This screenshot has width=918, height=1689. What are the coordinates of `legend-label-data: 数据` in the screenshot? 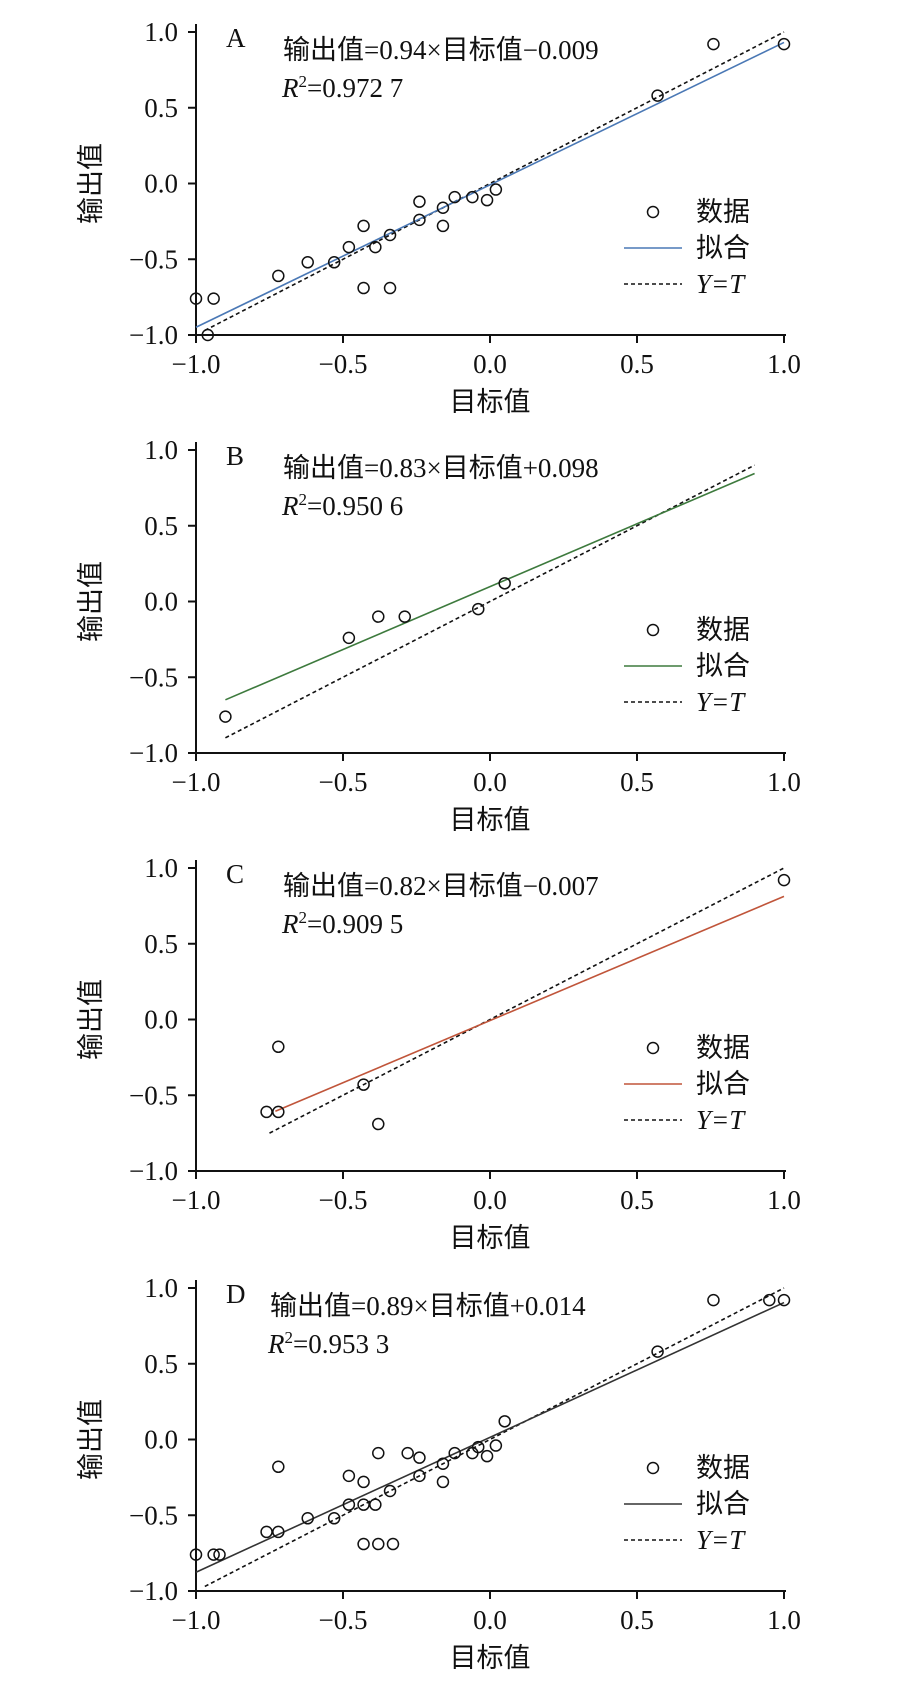 It's located at (723, 212).